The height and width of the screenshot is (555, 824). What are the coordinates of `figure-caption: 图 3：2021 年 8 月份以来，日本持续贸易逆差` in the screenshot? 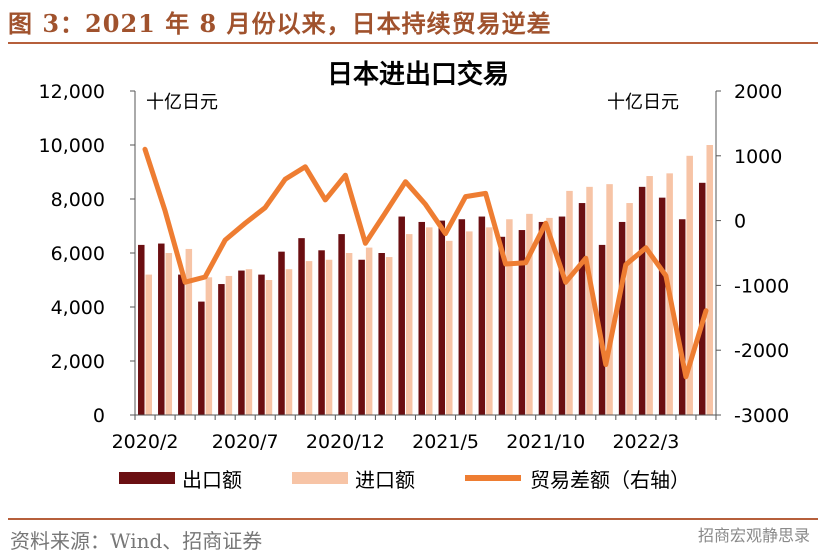 It's located at (280, 23).